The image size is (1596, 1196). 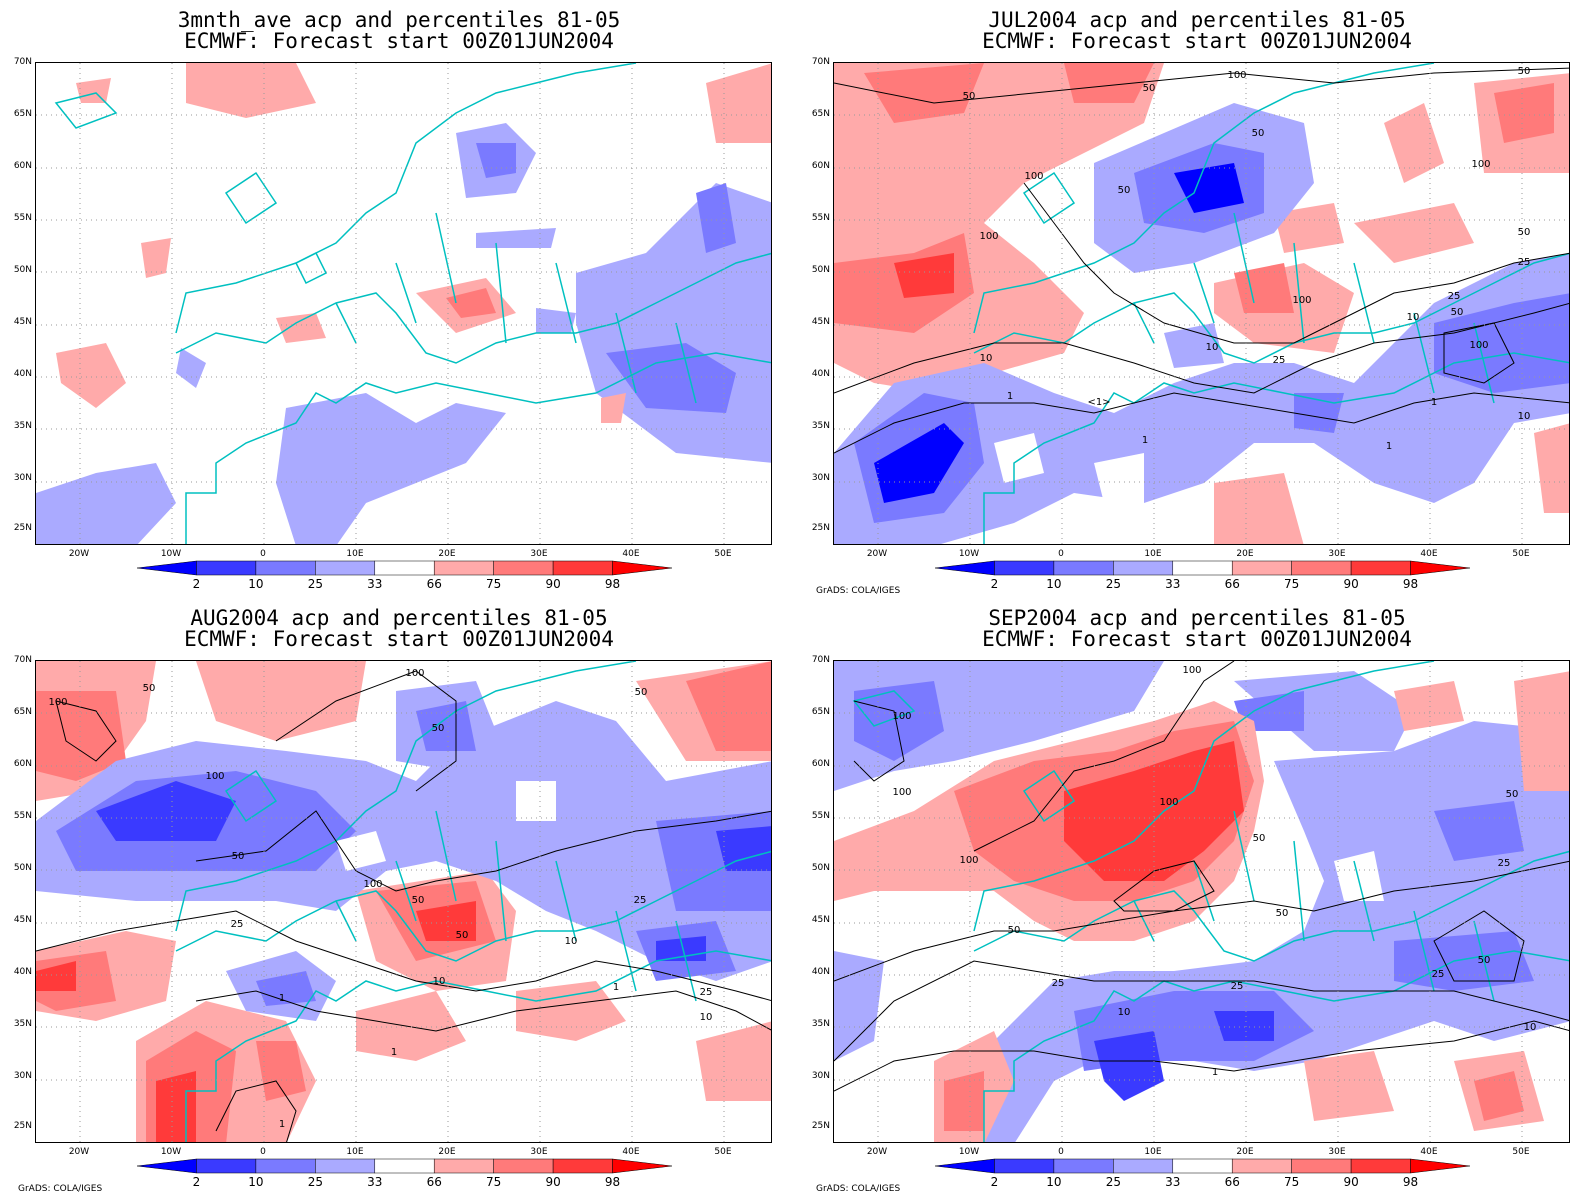 What do you see at coordinates (539, 1152) in the screenshot?
I see `lon-tick-label: 30E` at bounding box center [539, 1152].